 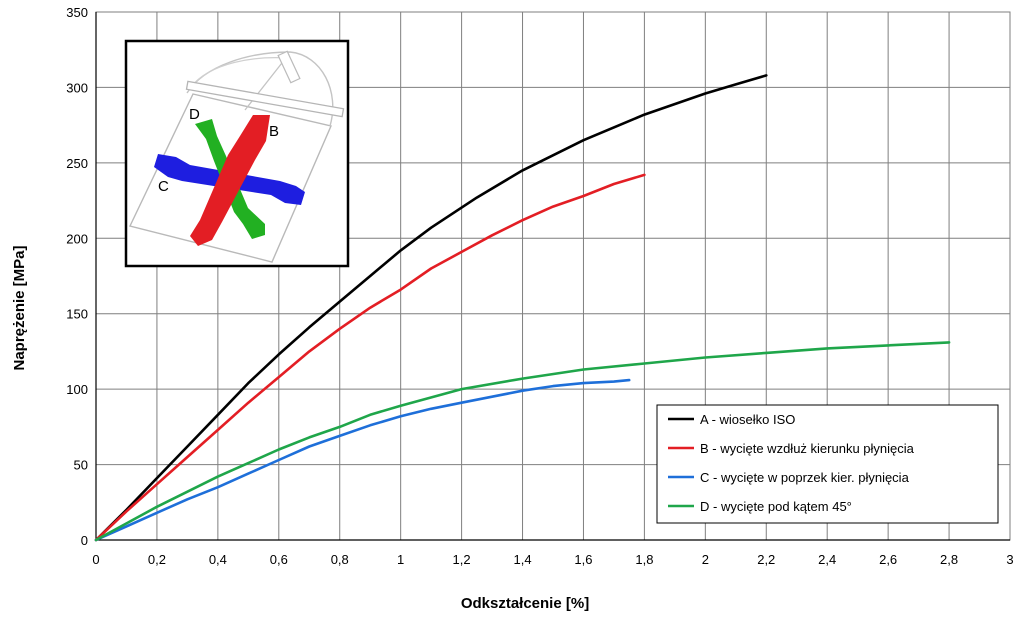 I want to click on x-tick-label: 1, so click(x=400, y=559).